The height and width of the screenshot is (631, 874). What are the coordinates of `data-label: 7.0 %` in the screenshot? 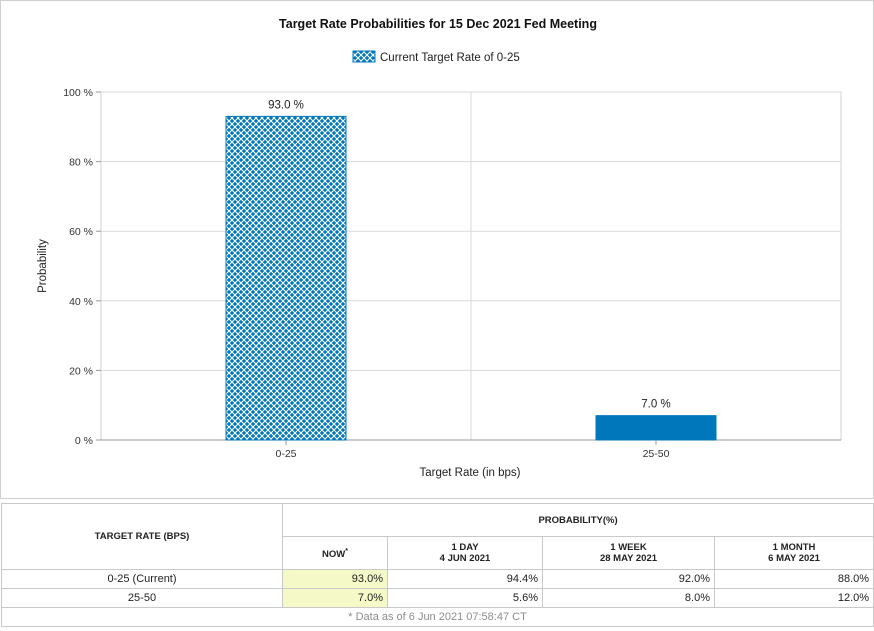 It's located at (655, 405).